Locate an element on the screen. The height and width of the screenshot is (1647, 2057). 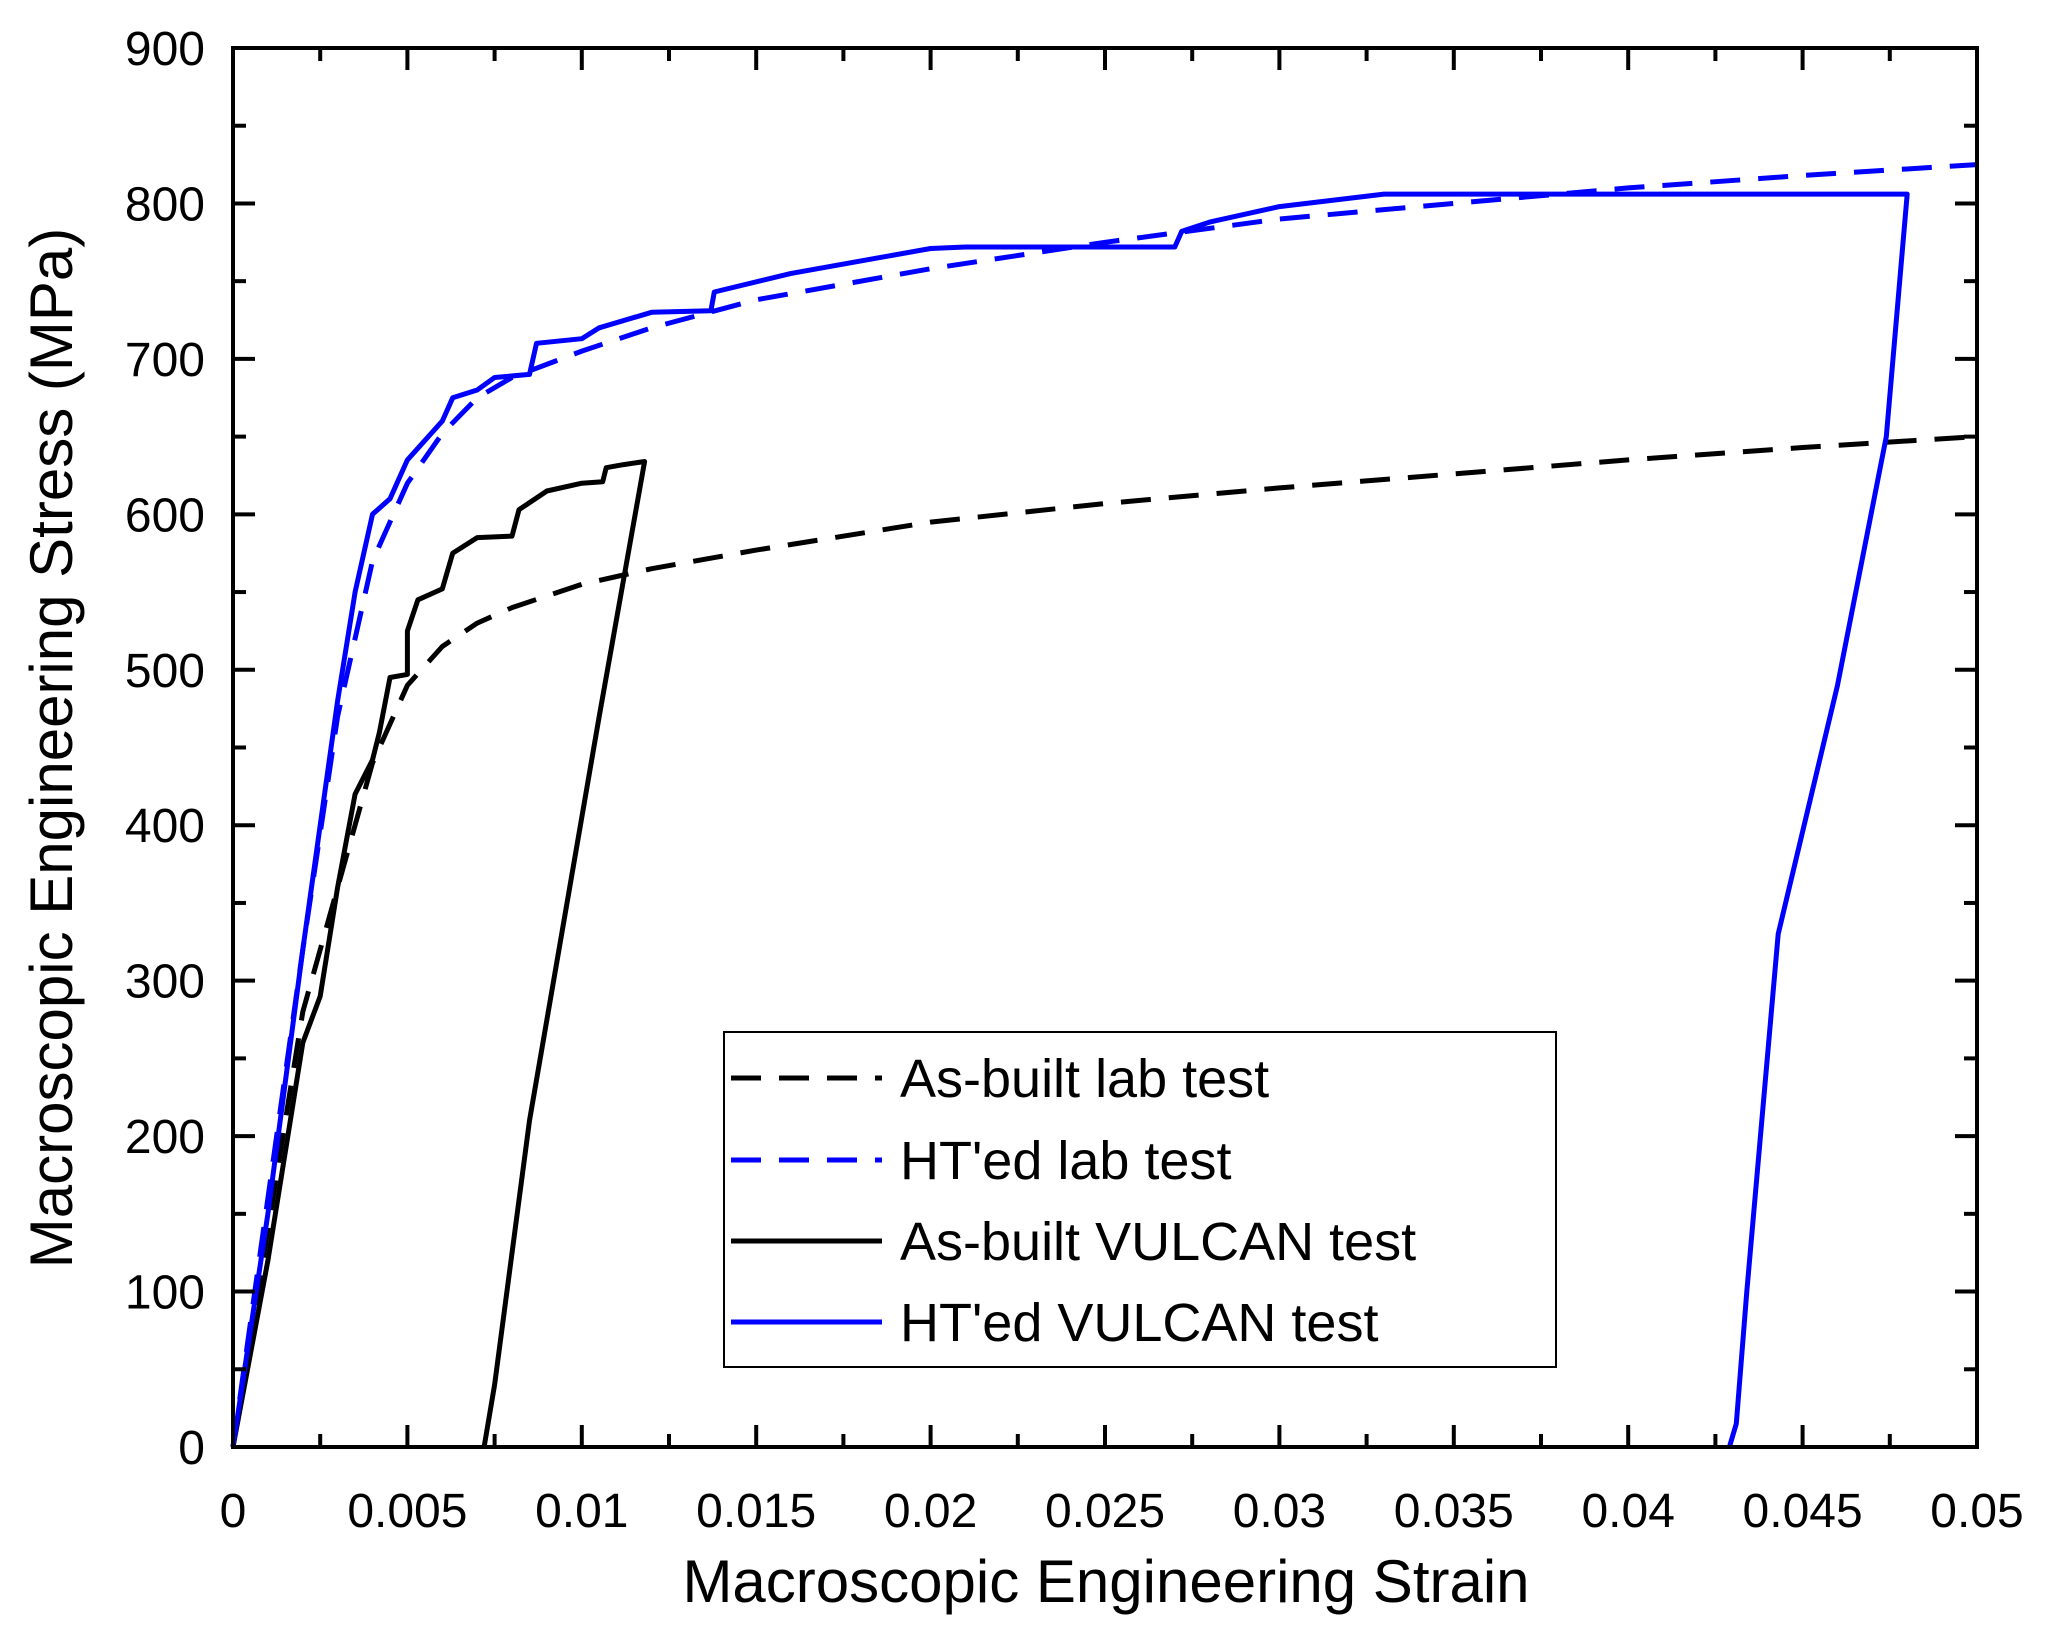
y-axis-label: Macroscopic Engineering Stress (MPa) is located at coordinates (51, 748).